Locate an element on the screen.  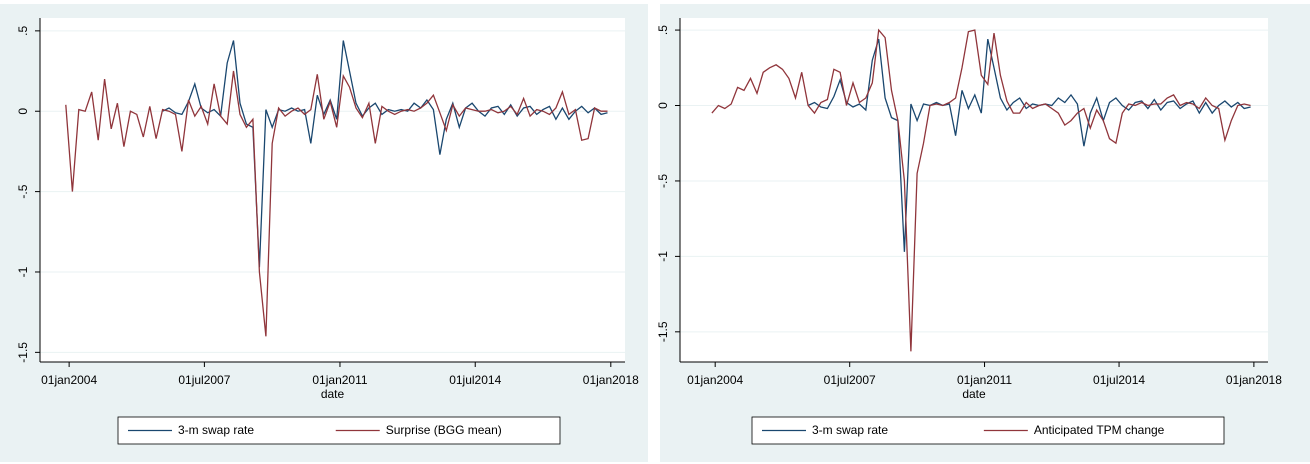
legend-label: Anticipated TPM change is located at coordinates (1099, 430).